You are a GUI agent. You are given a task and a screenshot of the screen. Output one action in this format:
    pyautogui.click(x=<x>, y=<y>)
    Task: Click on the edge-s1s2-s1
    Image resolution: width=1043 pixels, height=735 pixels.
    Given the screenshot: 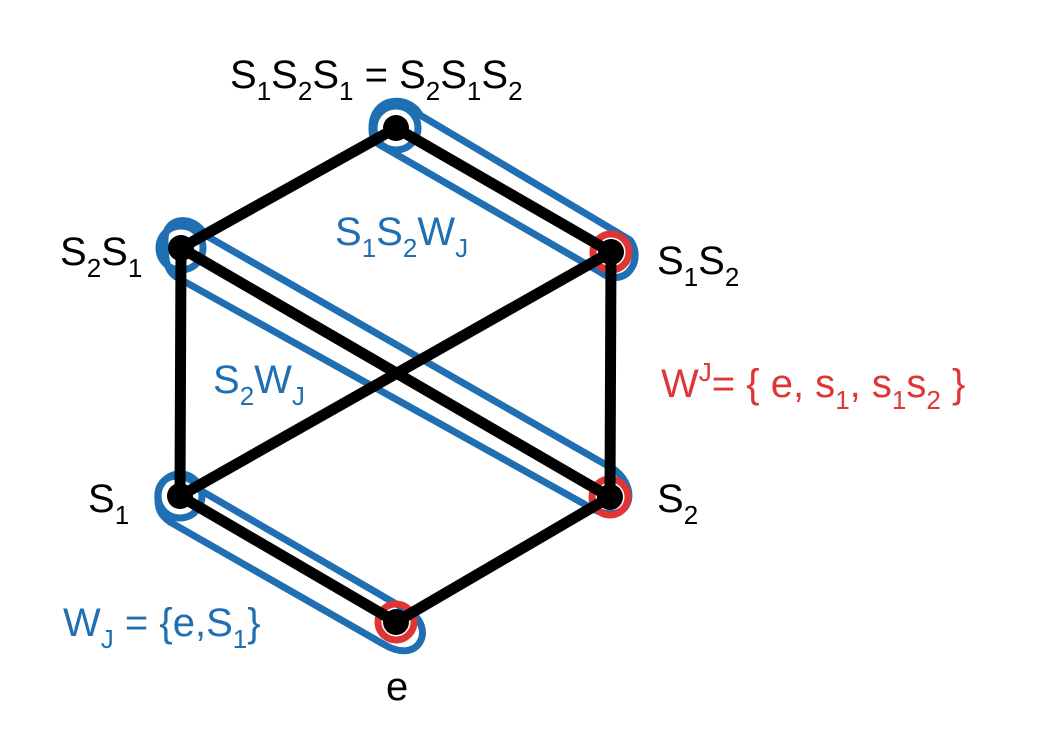 What is the action you would take?
    pyautogui.click(x=395, y=374)
    